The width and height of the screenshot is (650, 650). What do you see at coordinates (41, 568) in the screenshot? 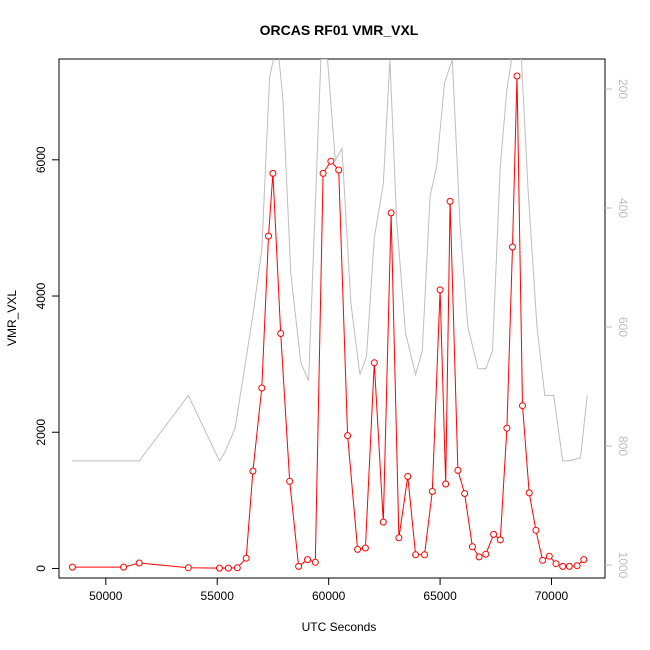
I see `y-tick-label: 0` at bounding box center [41, 568].